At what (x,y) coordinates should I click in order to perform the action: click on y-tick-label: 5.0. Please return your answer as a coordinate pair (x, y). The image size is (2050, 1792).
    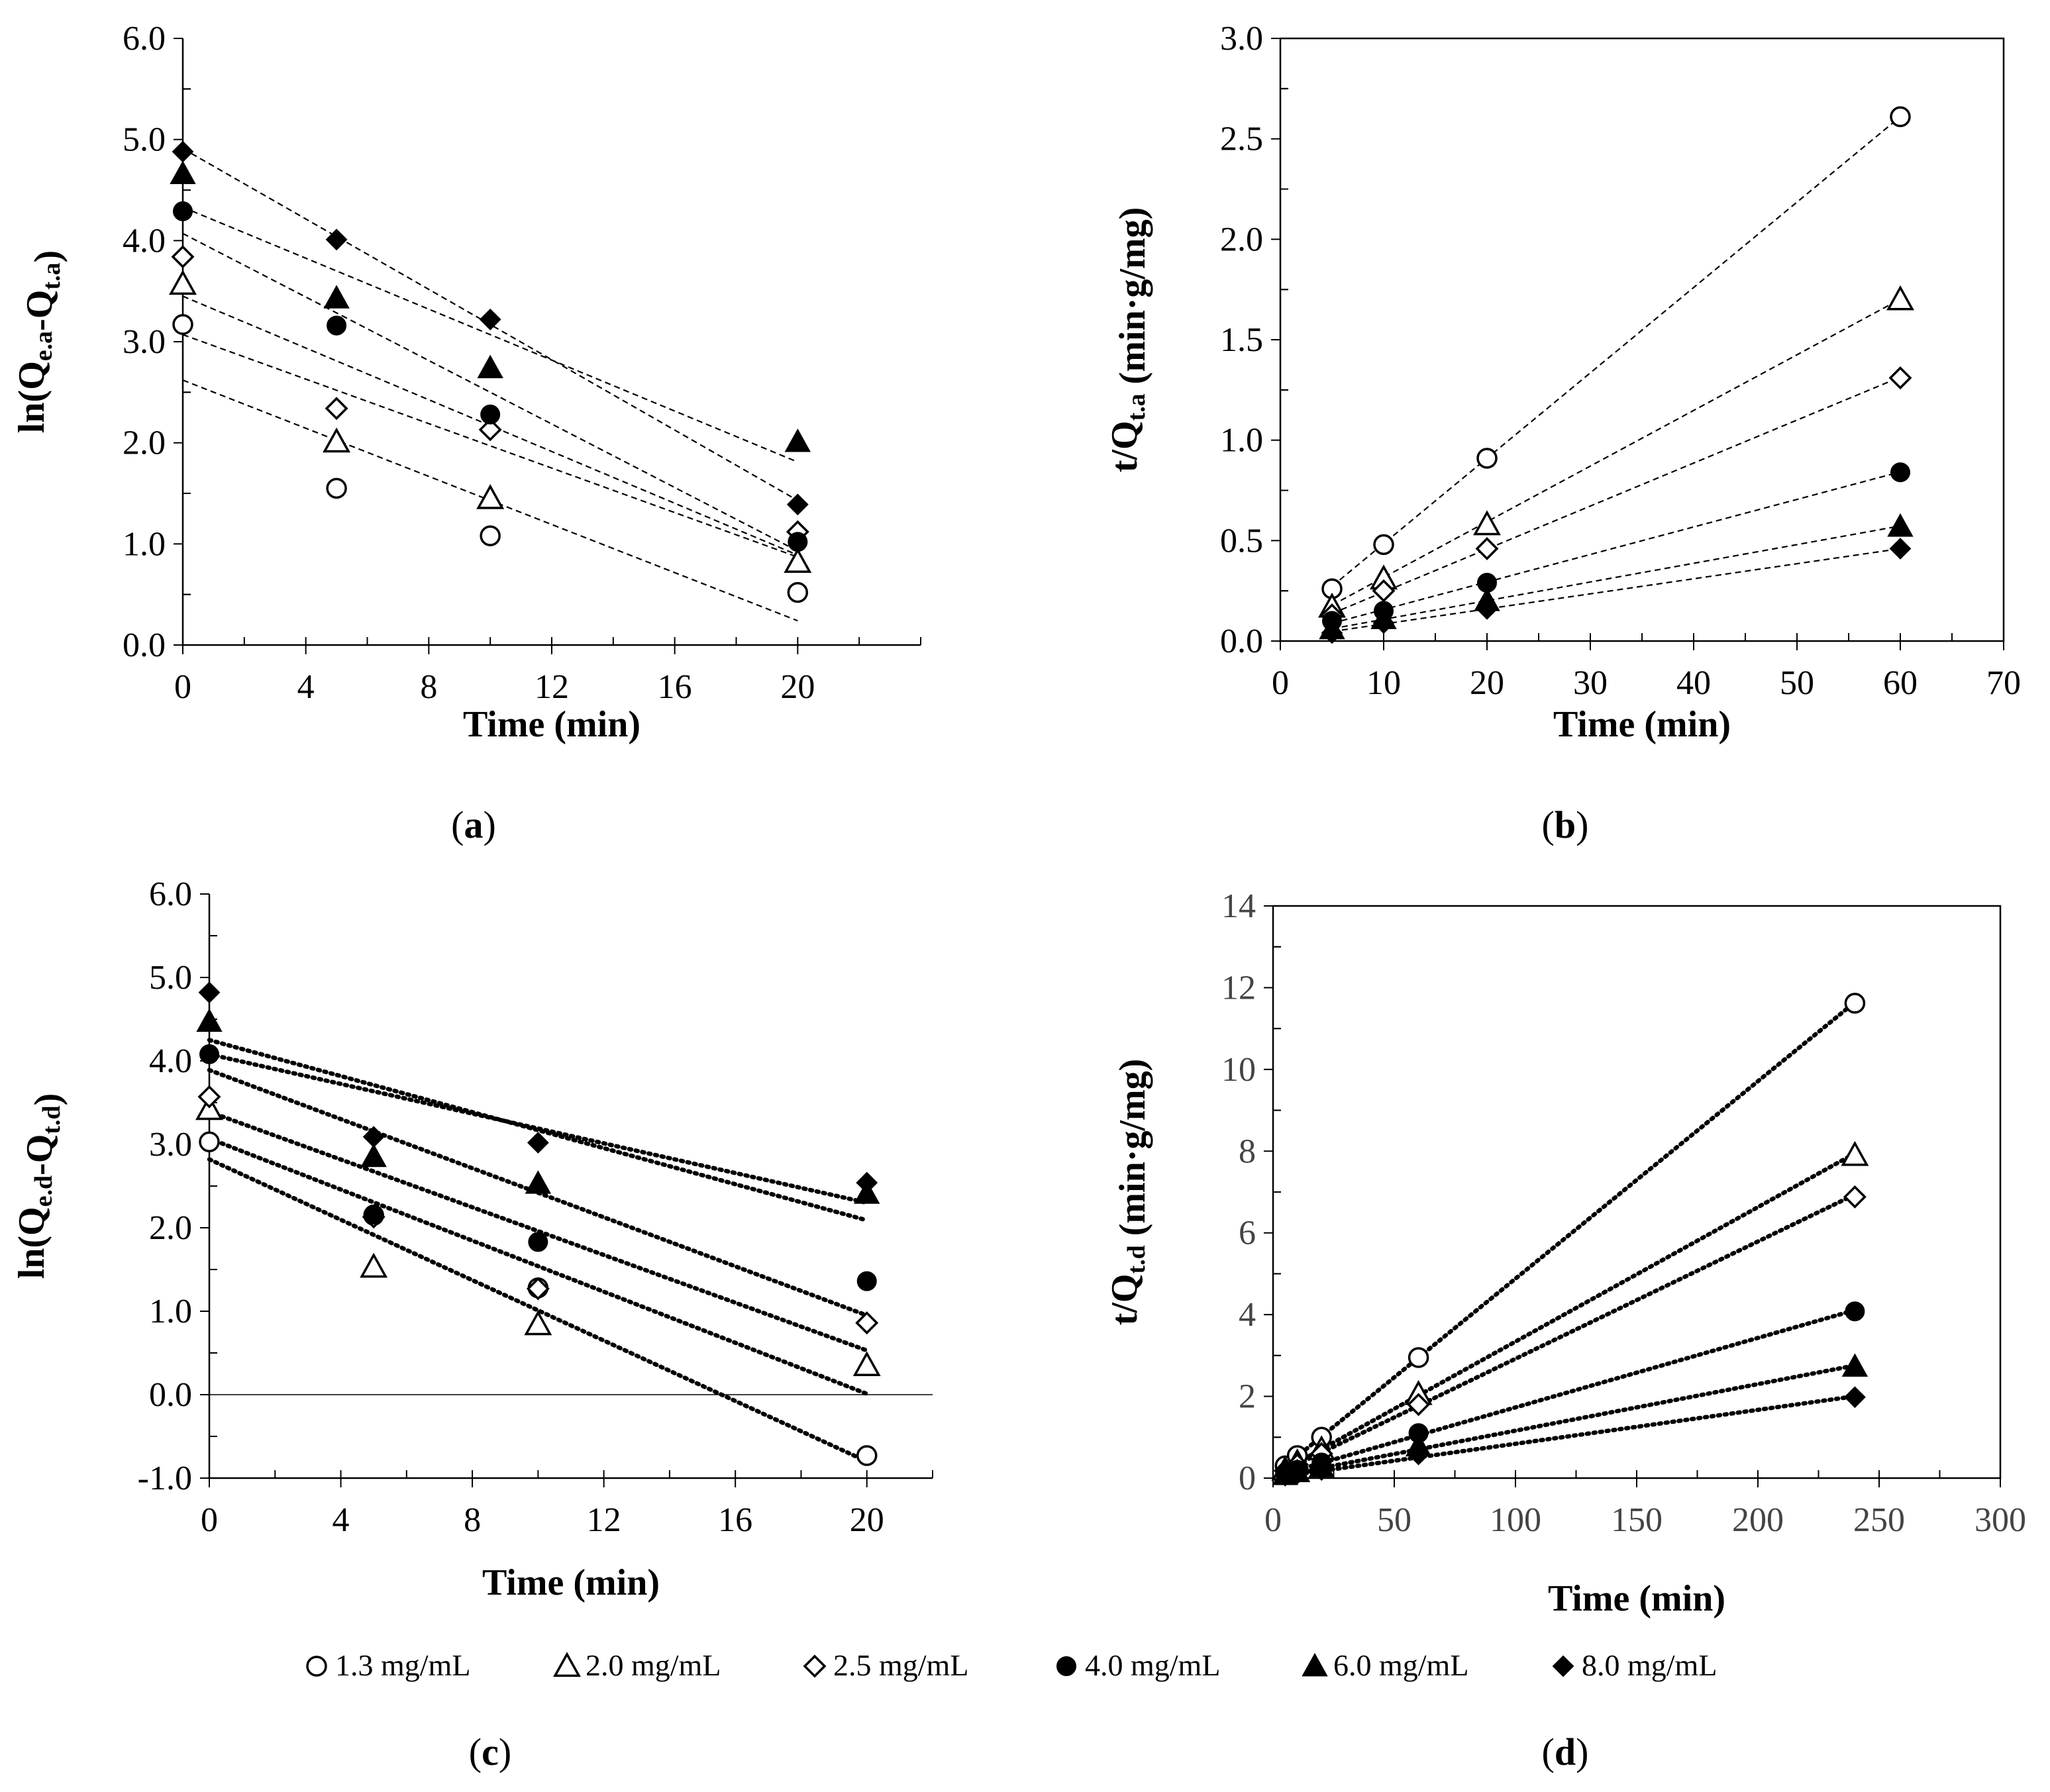
    Looking at the image, I should click on (144, 140).